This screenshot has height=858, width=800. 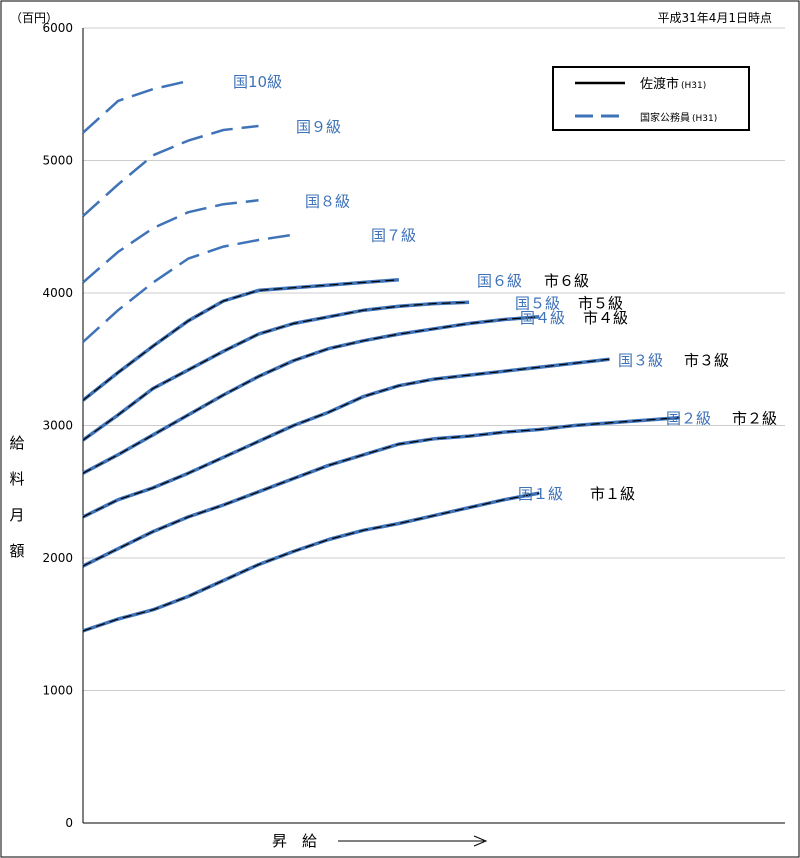 What do you see at coordinates (688, 419) in the screenshot?
I see `series-label-kuni: 国２級` at bounding box center [688, 419].